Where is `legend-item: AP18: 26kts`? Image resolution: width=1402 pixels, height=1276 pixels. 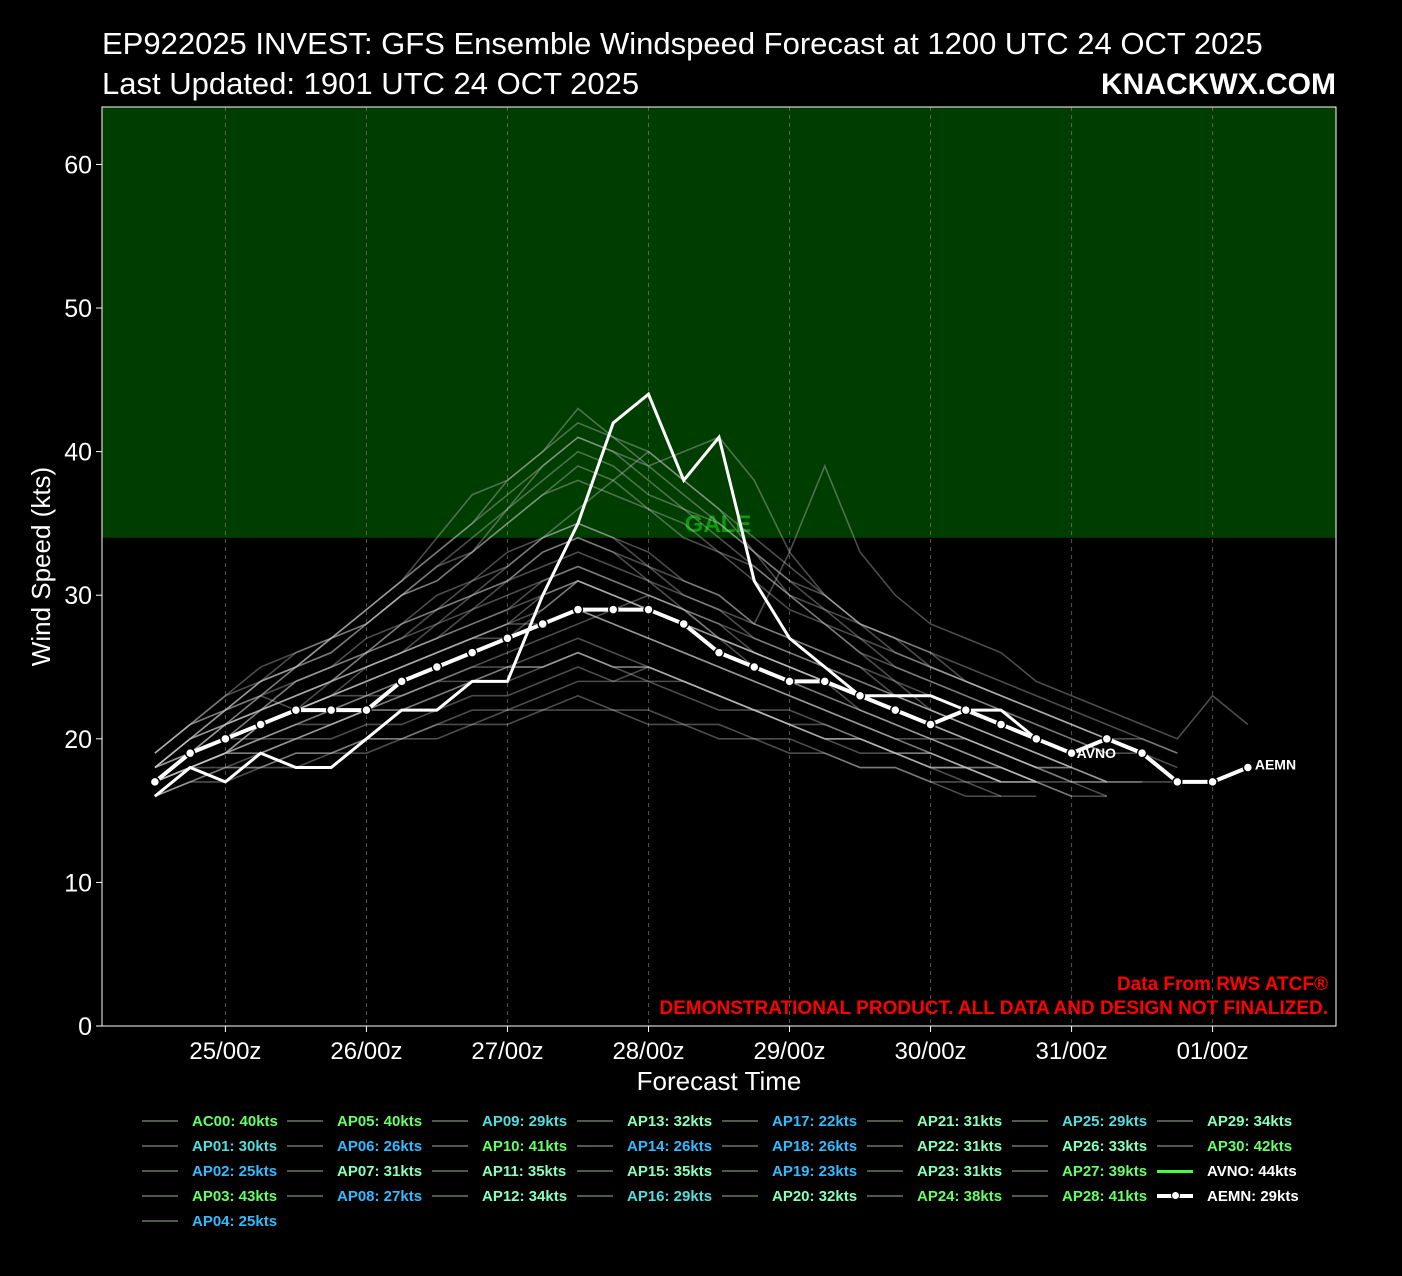 legend-item: AP18: 26kts is located at coordinates (789, 1146).